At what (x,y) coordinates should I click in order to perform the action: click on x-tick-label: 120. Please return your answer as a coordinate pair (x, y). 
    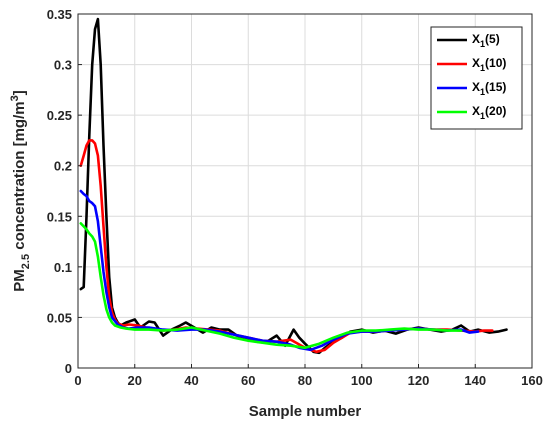
    Looking at the image, I should click on (419, 380).